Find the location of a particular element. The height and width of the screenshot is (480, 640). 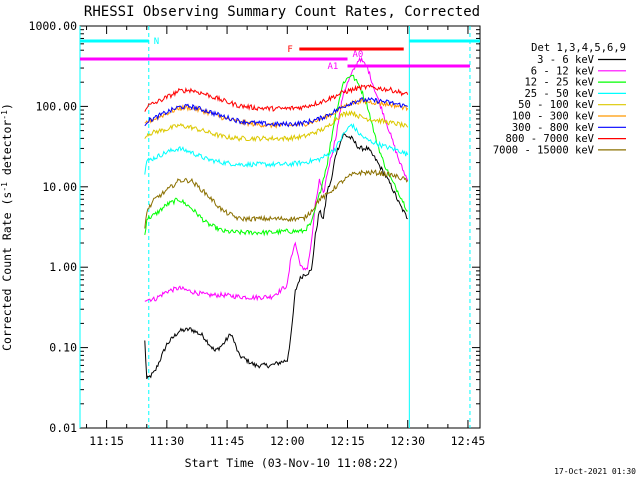

flare-label: F is located at coordinates (289, 50).